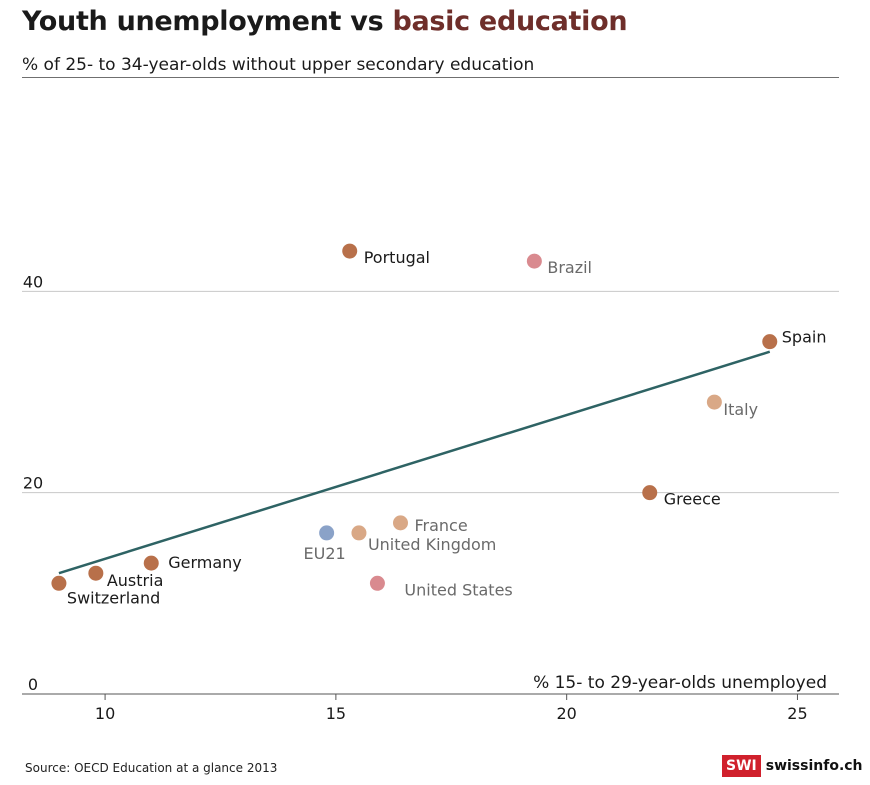 Image resolution: width=870 pixels, height=785 pixels. What do you see at coordinates (33, 483) in the screenshot?
I see `y-tick-label-20: 20` at bounding box center [33, 483].